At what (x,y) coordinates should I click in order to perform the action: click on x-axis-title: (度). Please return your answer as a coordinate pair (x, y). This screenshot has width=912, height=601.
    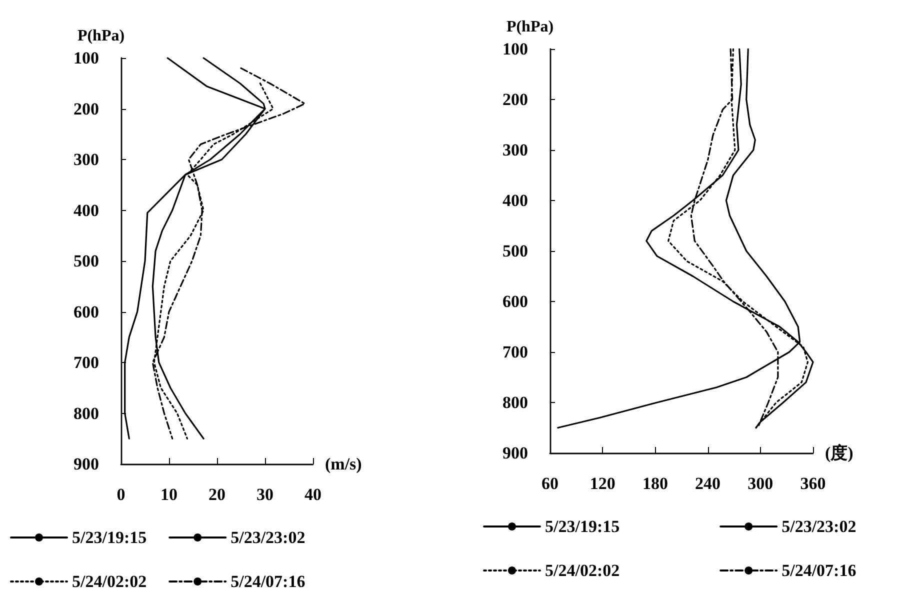
    Looking at the image, I should click on (839, 453).